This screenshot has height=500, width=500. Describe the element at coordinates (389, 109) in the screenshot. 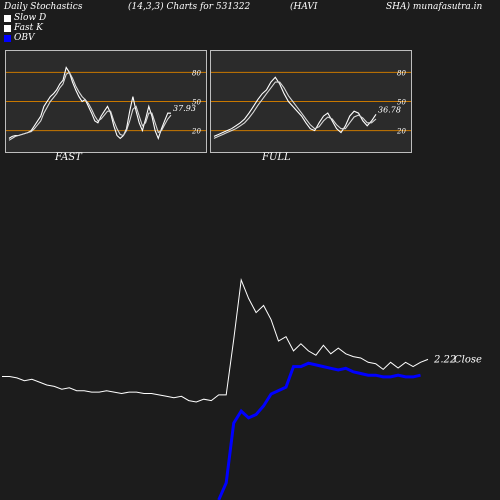

I see `full-last-value-label: 36.78` at that location.